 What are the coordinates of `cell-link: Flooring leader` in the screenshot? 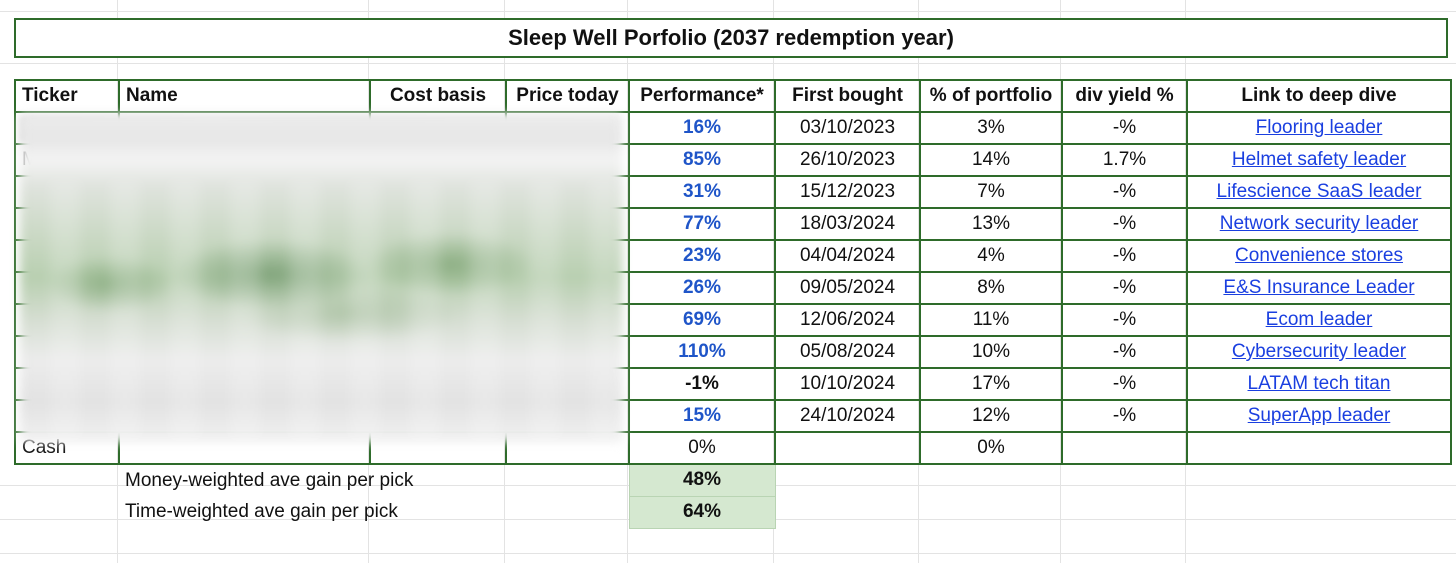 It's located at (1319, 128).